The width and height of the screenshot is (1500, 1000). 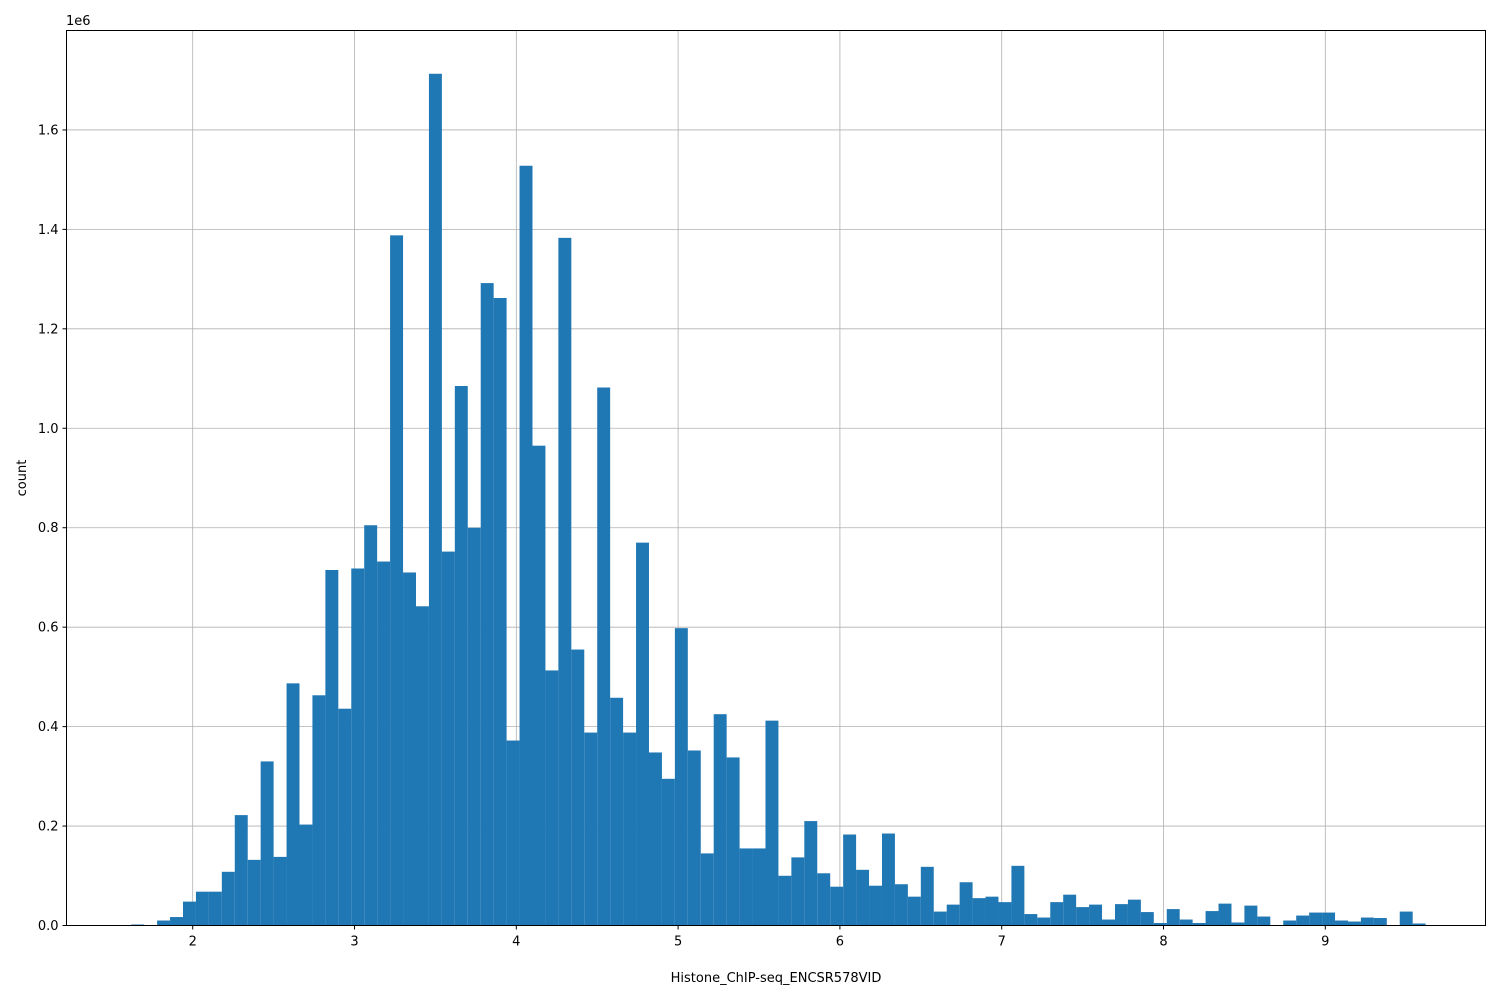 I want to click on y-tick-label: 0.2, so click(x=48, y=827).